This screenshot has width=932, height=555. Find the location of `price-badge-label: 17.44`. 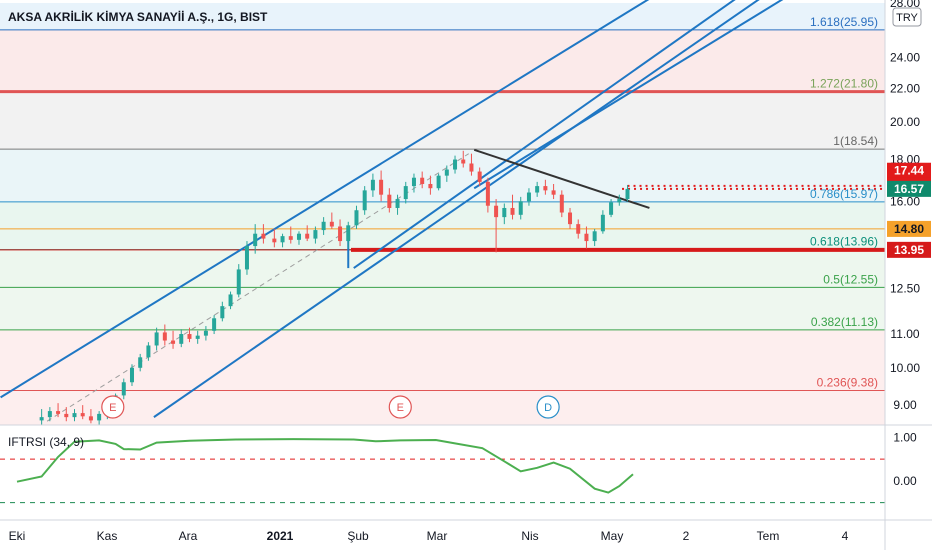

price-badge-label: 17.44 is located at coordinates (909, 171).